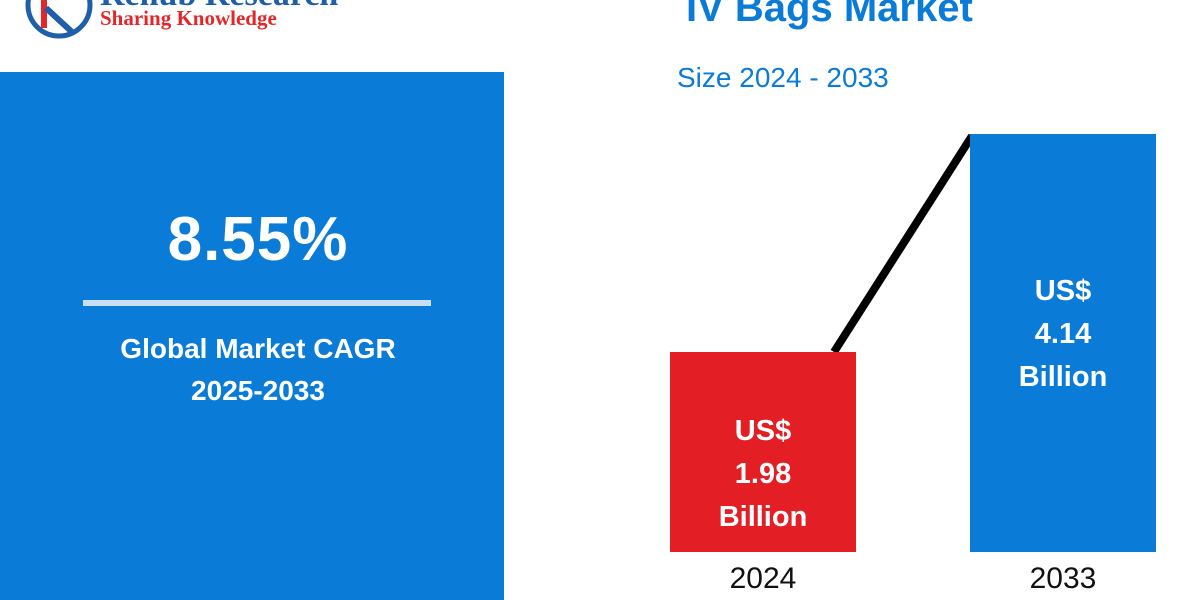 The height and width of the screenshot is (600, 1200). I want to click on cagr-divider, so click(257, 303).